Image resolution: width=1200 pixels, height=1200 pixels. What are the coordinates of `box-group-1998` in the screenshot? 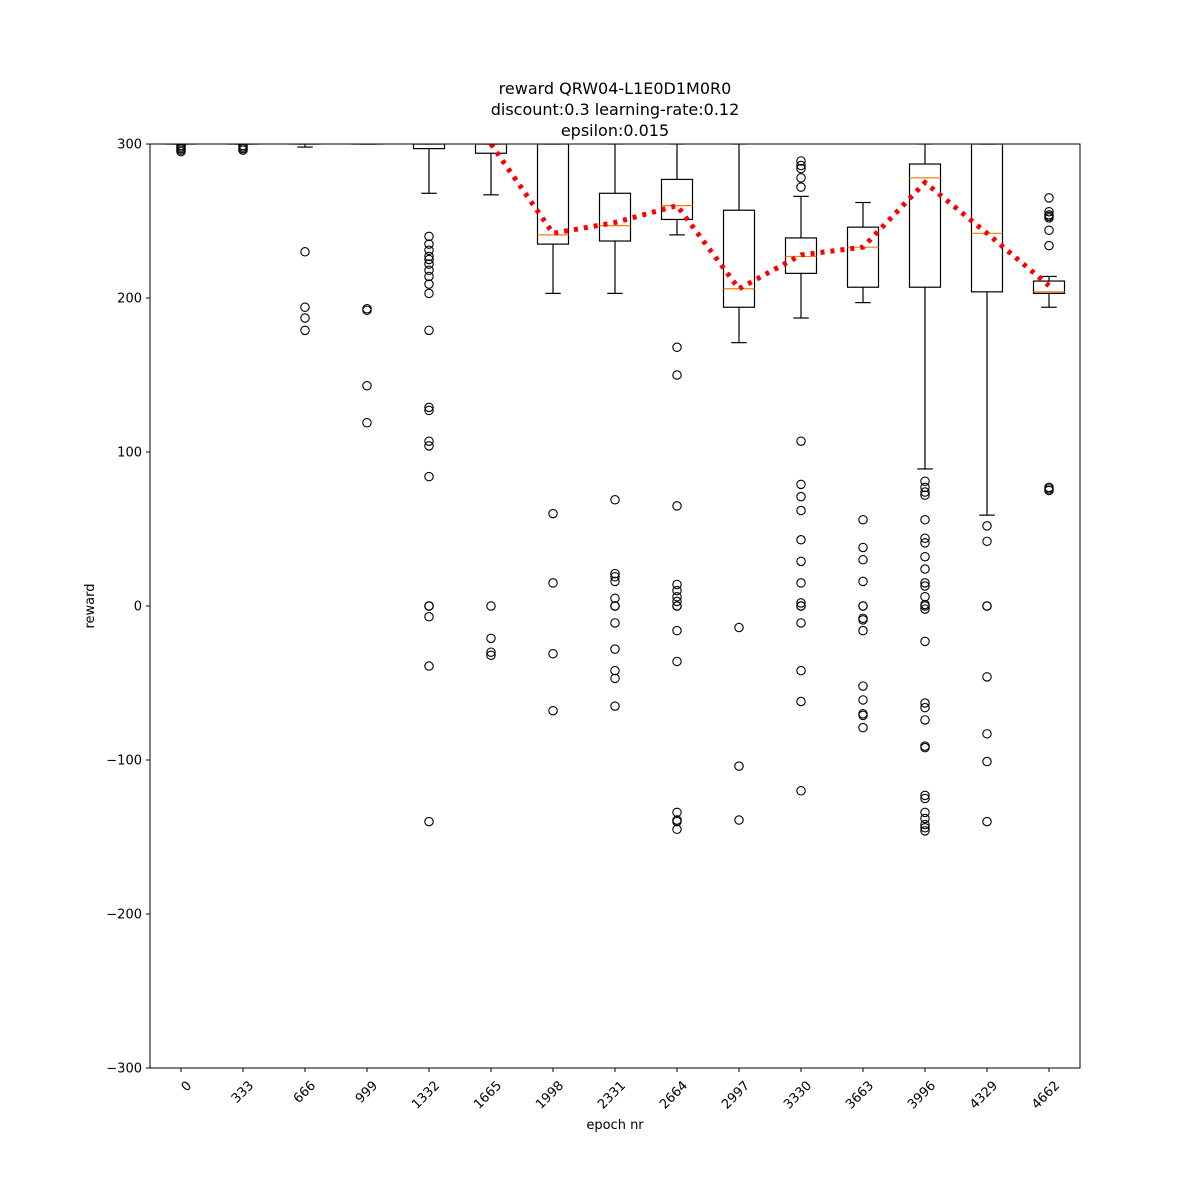 It's located at (553, 430).